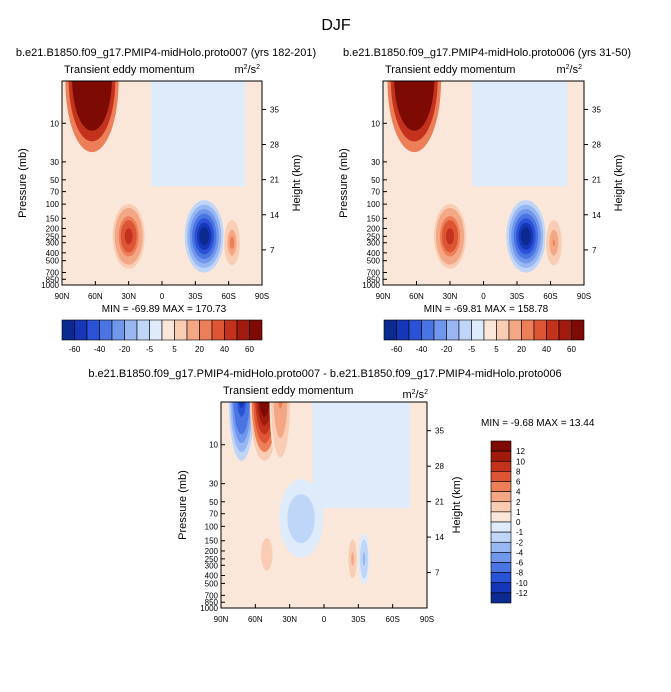 The image size is (671, 692). Describe the element at coordinates (518, 492) in the screenshot. I see `colorbar-label: 4` at that location.